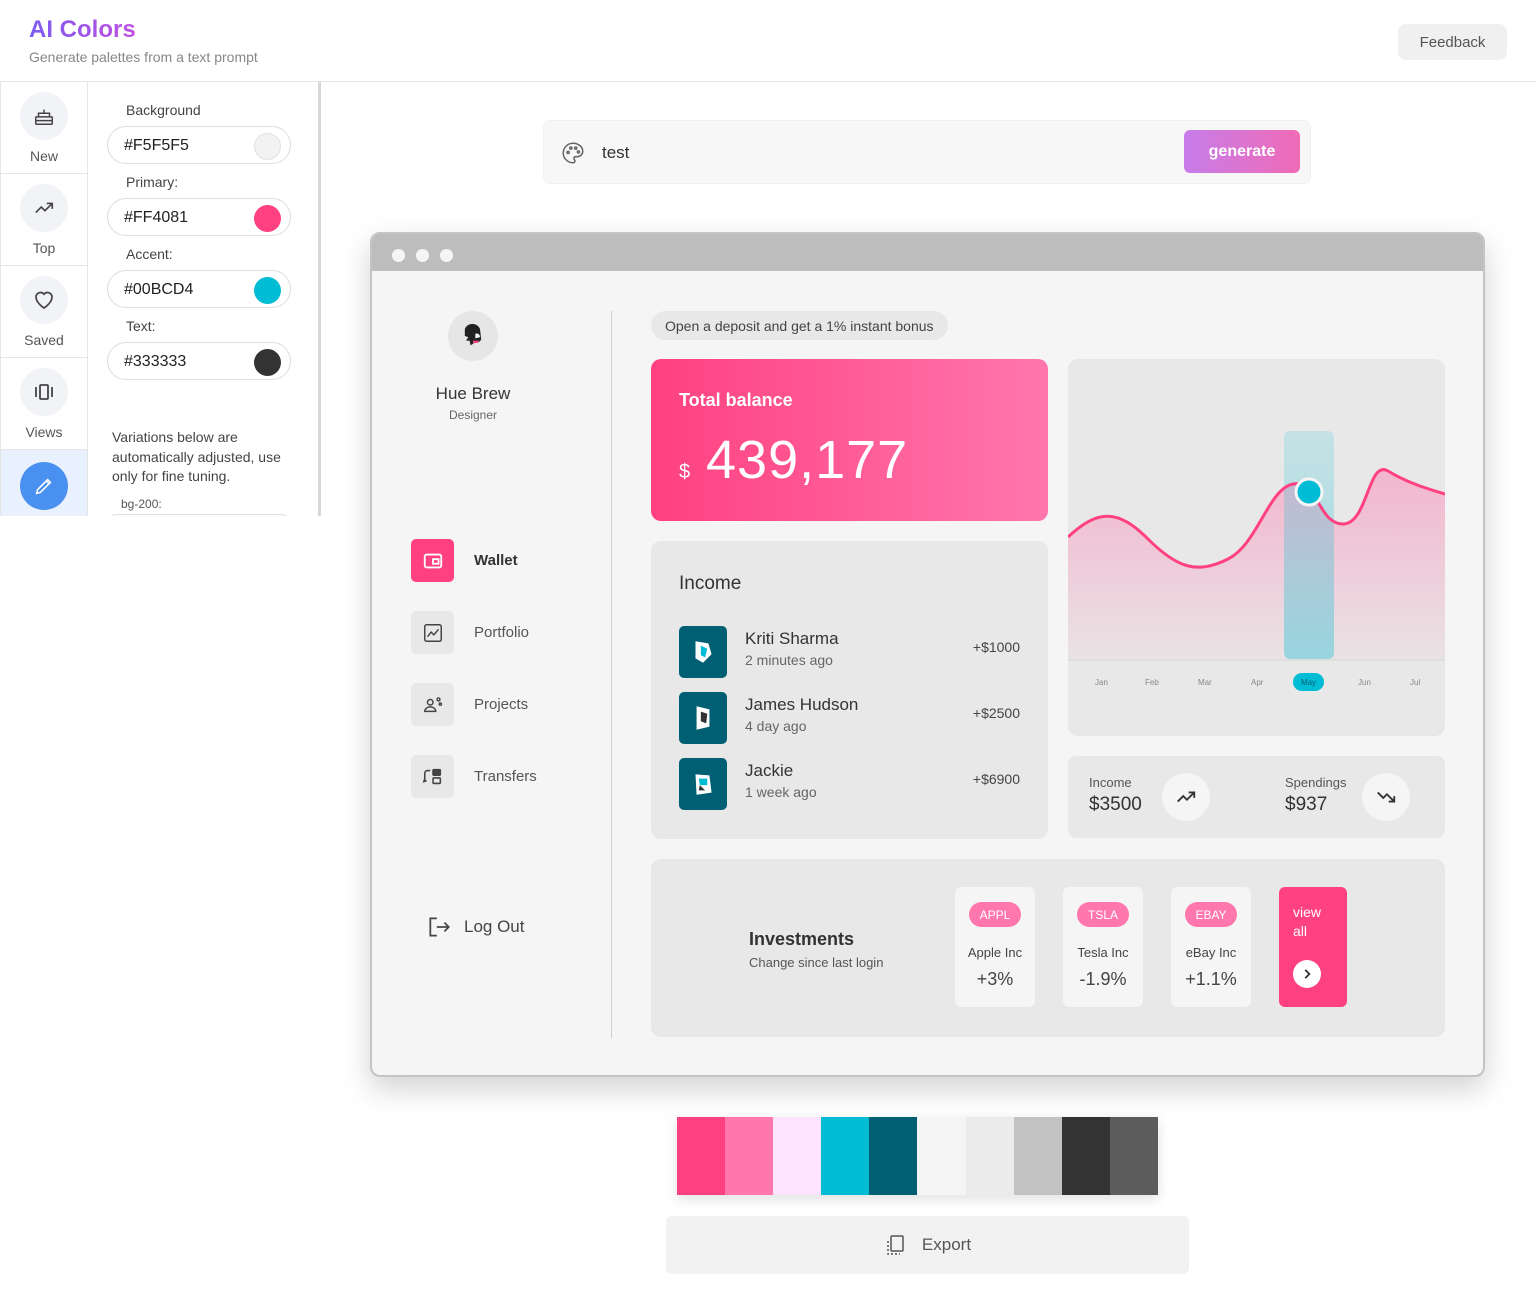 This screenshot has width=1536, height=1293. What do you see at coordinates (496, 560) in the screenshot?
I see `menu-item-label: Wallet` at bounding box center [496, 560].